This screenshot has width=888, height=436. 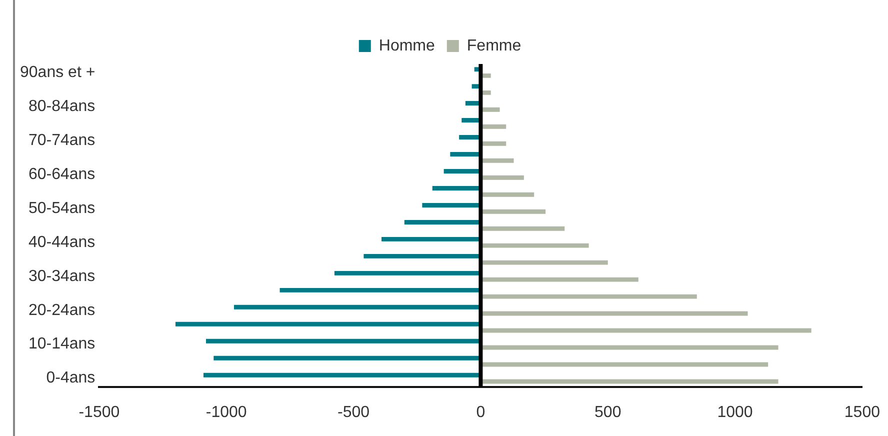 What do you see at coordinates (62, 242) in the screenshot?
I see `y-tick-label: 40-44ans` at bounding box center [62, 242].